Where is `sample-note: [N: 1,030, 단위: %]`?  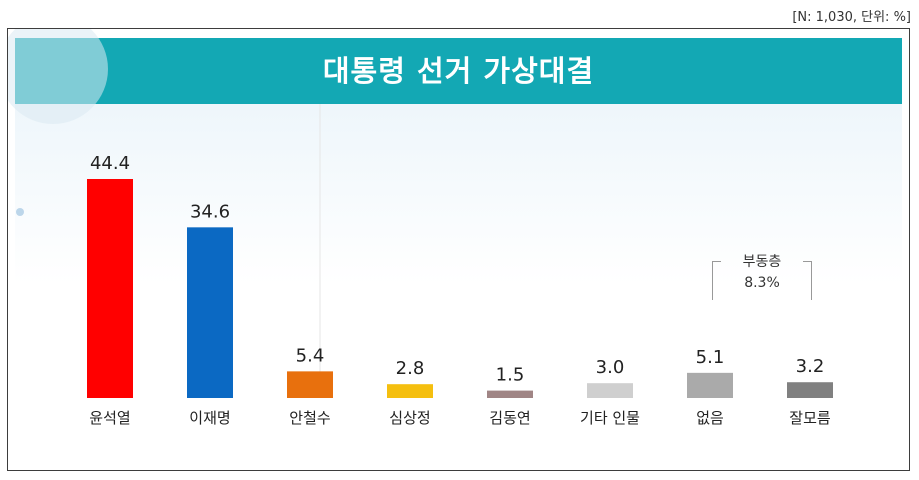 sample-note: [N: 1,030, 단위: %] is located at coordinates (851, 17).